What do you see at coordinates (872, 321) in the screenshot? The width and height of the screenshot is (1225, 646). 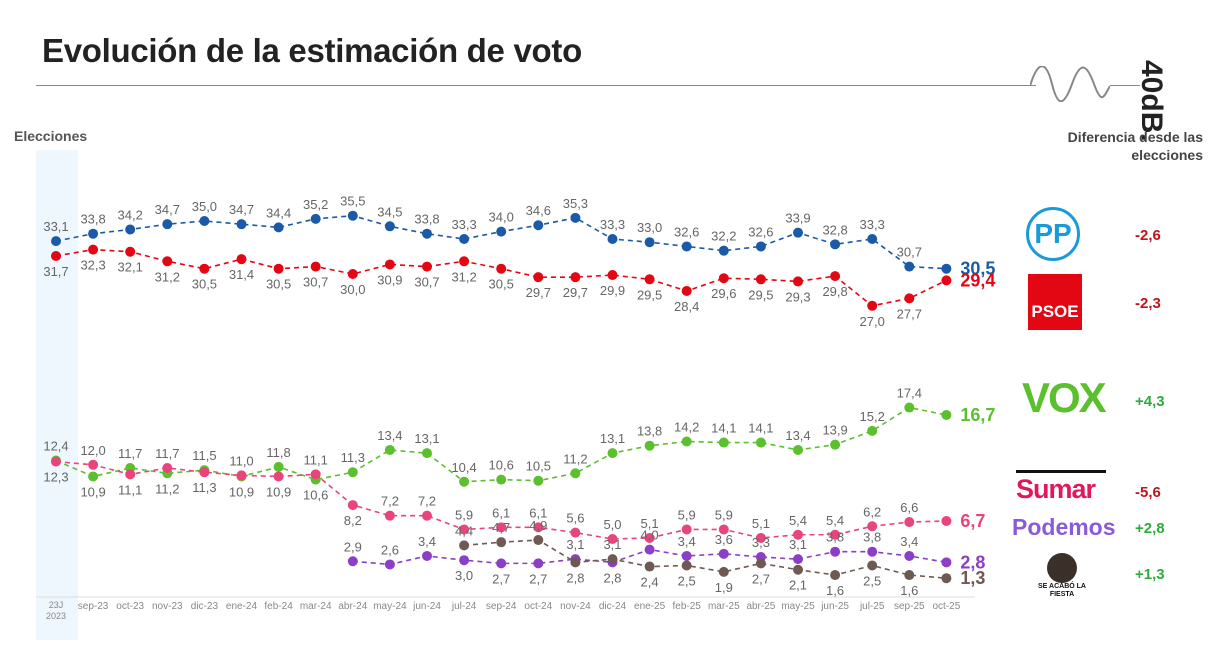 I see `data-label-psoe: 27,0` at bounding box center [872, 321].